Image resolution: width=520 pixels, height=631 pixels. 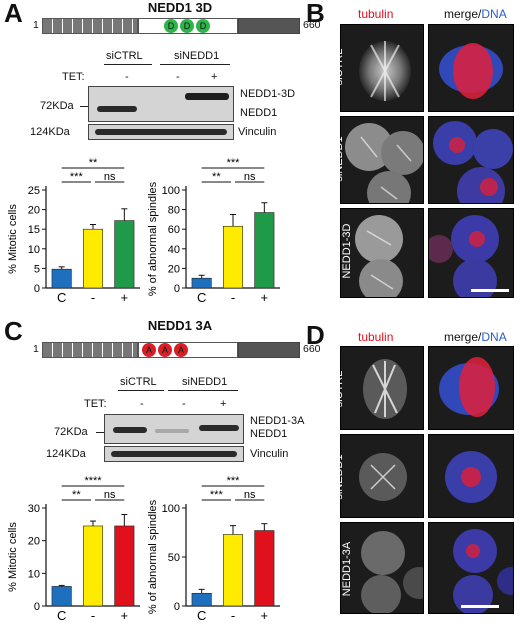 What do you see at coordinates (259, 113) in the screenshot?
I see `blot-a-label-nedd1: NEDD1` at bounding box center [259, 113].